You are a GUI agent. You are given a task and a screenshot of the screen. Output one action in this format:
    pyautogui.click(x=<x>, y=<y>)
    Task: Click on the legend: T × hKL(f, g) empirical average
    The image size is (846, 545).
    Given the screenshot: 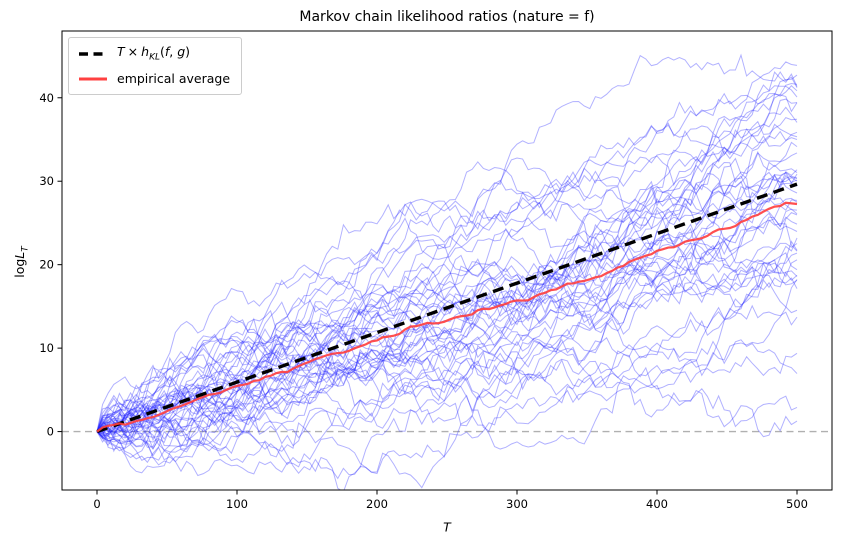 What is the action you would take?
    pyautogui.click(x=155, y=66)
    